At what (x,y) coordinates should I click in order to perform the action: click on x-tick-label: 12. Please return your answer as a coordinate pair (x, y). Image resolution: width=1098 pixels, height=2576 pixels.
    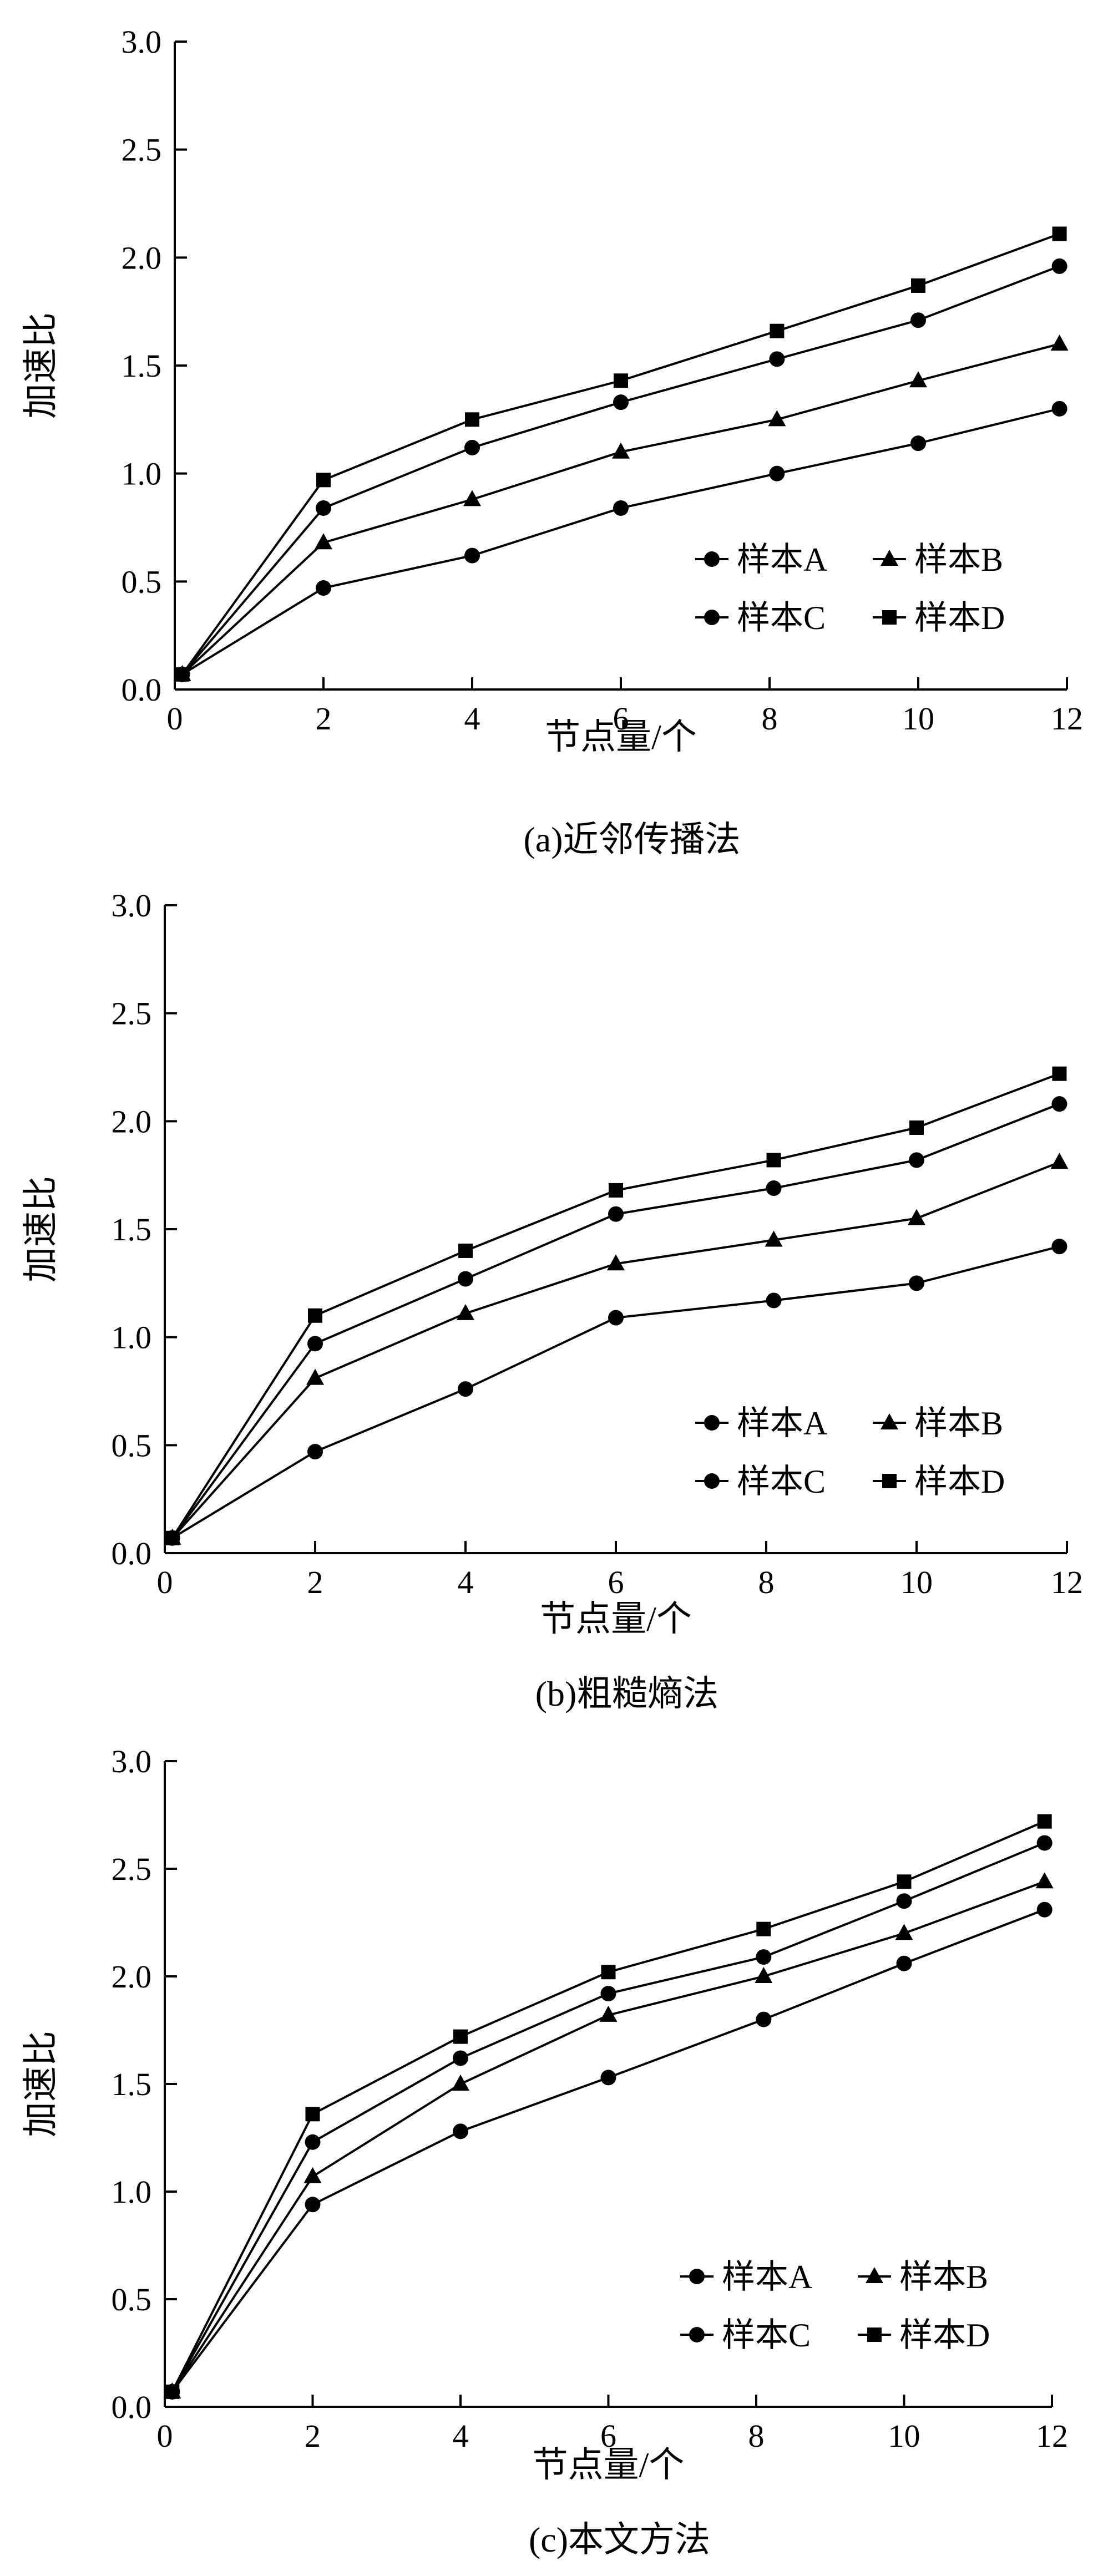
    Looking at the image, I should click on (1067, 719).